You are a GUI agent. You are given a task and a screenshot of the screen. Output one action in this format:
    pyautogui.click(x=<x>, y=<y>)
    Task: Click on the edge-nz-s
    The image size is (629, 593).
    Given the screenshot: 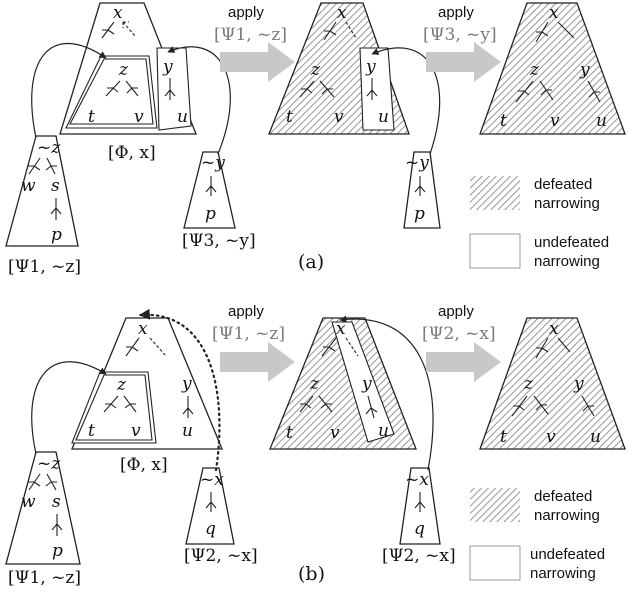 What is the action you would take?
    pyautogui.click(x=51, y=166)
    